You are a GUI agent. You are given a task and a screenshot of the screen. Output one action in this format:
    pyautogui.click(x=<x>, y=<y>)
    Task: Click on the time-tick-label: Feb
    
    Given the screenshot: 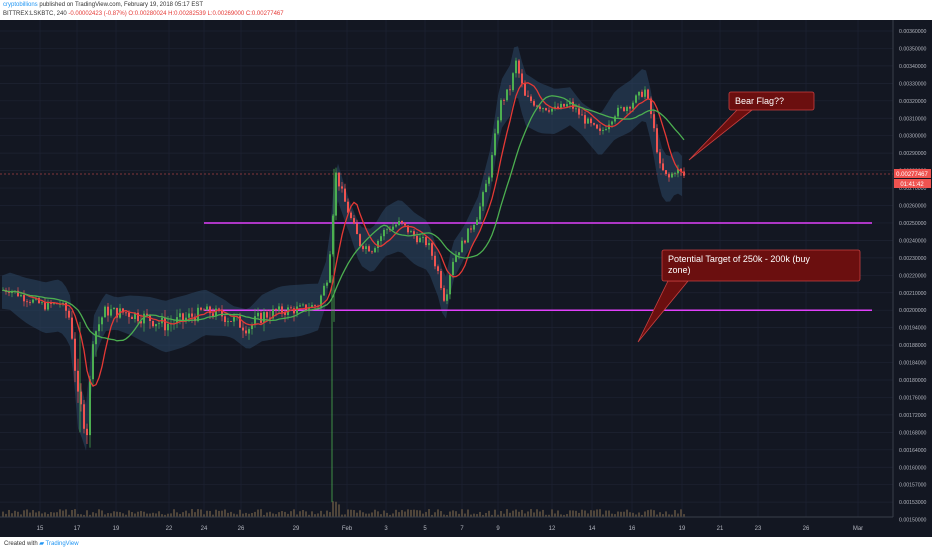 What is the action you would take?
    pyautogui.click(x=347, y=529)
    